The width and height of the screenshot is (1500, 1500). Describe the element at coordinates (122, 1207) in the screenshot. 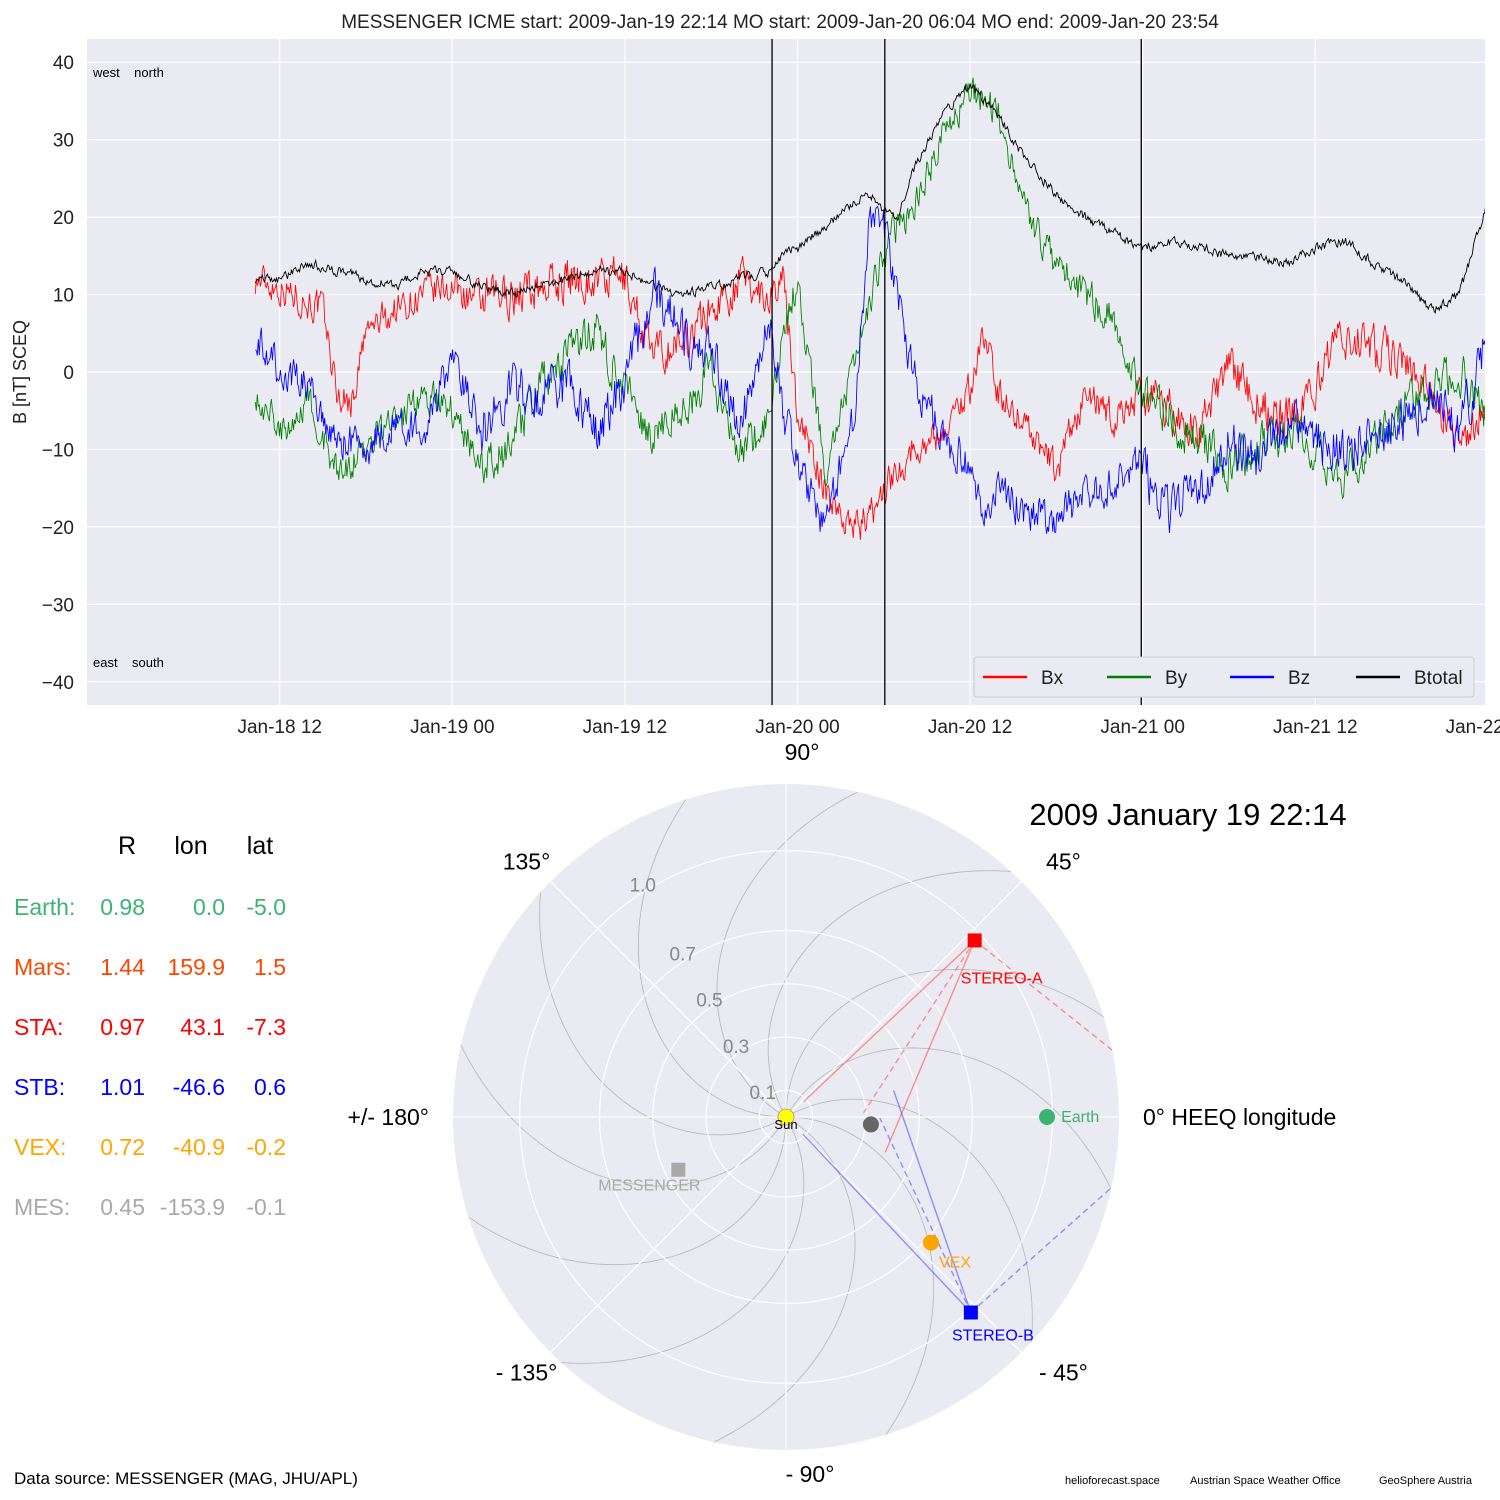

I see `table-cell-R: 0.45` at that location.